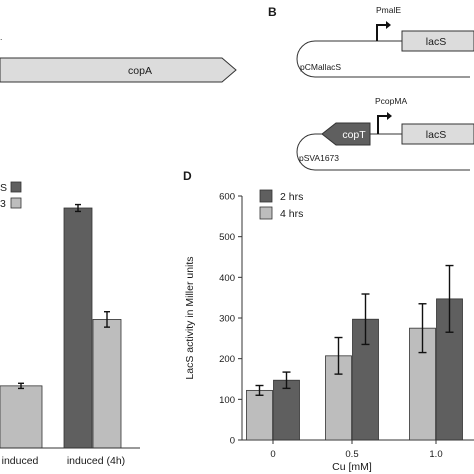 This screenshot has width=474, height=474. Describe the element at coordinates (16, 203) in the screenshot. I see `legend-swatch-c-light` at that location.